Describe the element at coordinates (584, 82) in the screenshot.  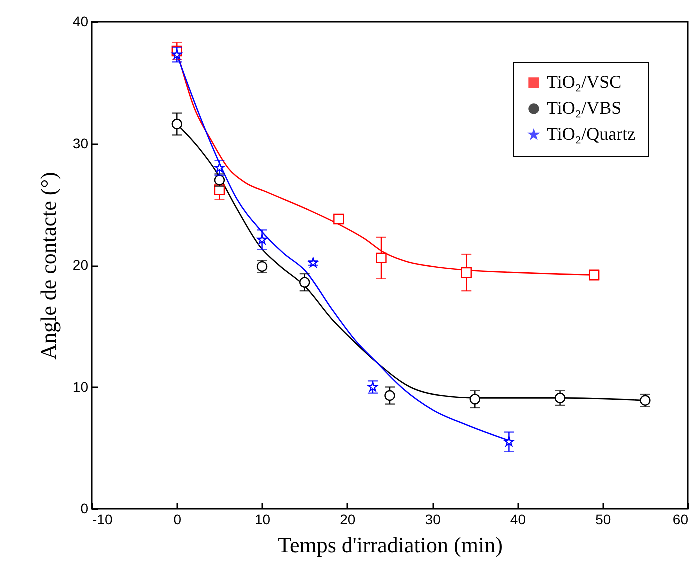
I see `legend-label: TiO₂/VSC` at that location.